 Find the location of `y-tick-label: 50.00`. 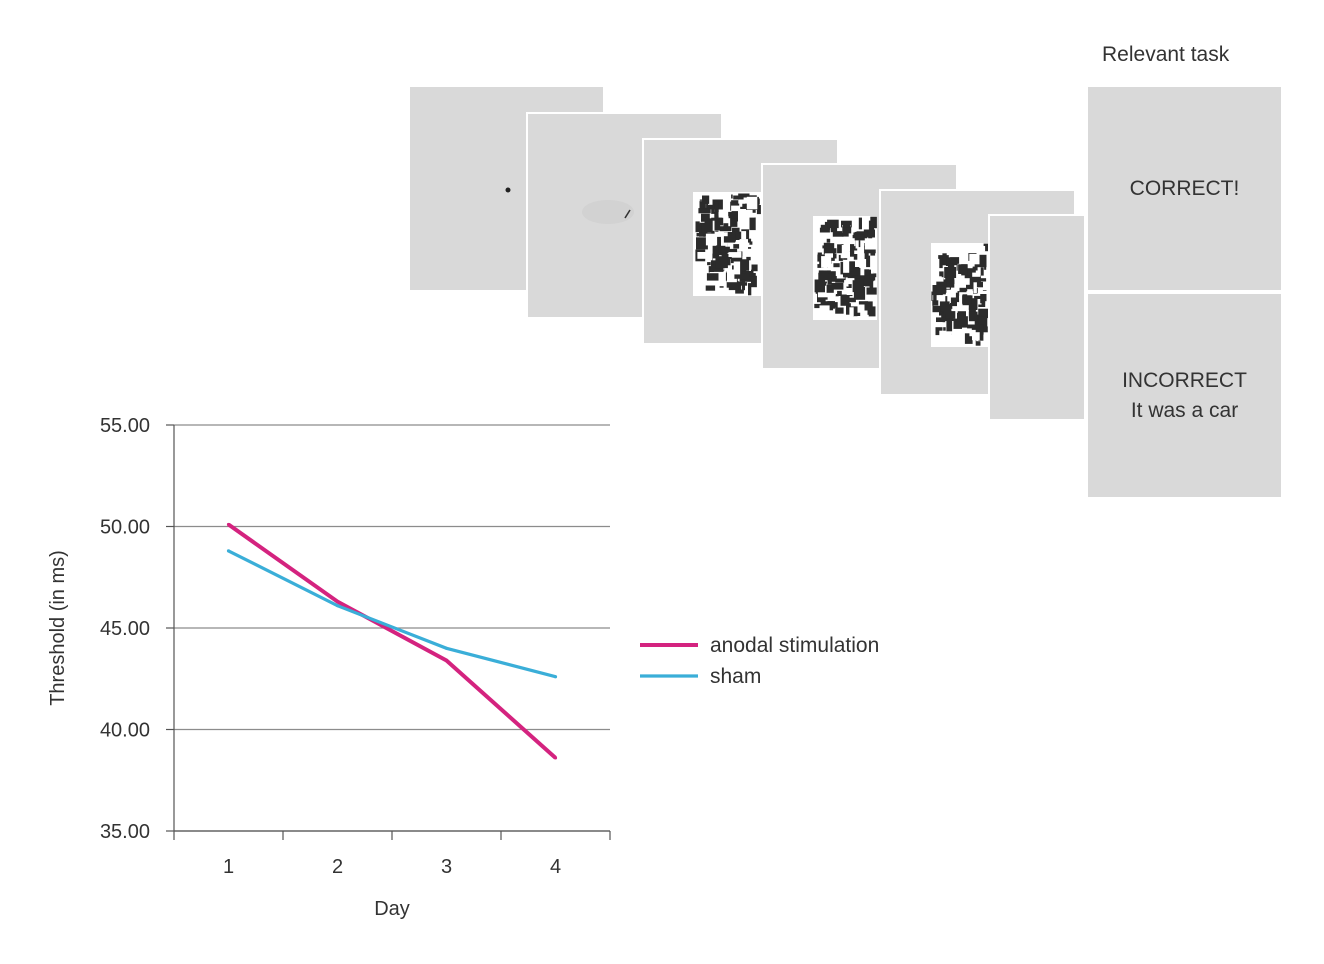

y-tick-label: 50.00 is located at coordinates (125, 528).